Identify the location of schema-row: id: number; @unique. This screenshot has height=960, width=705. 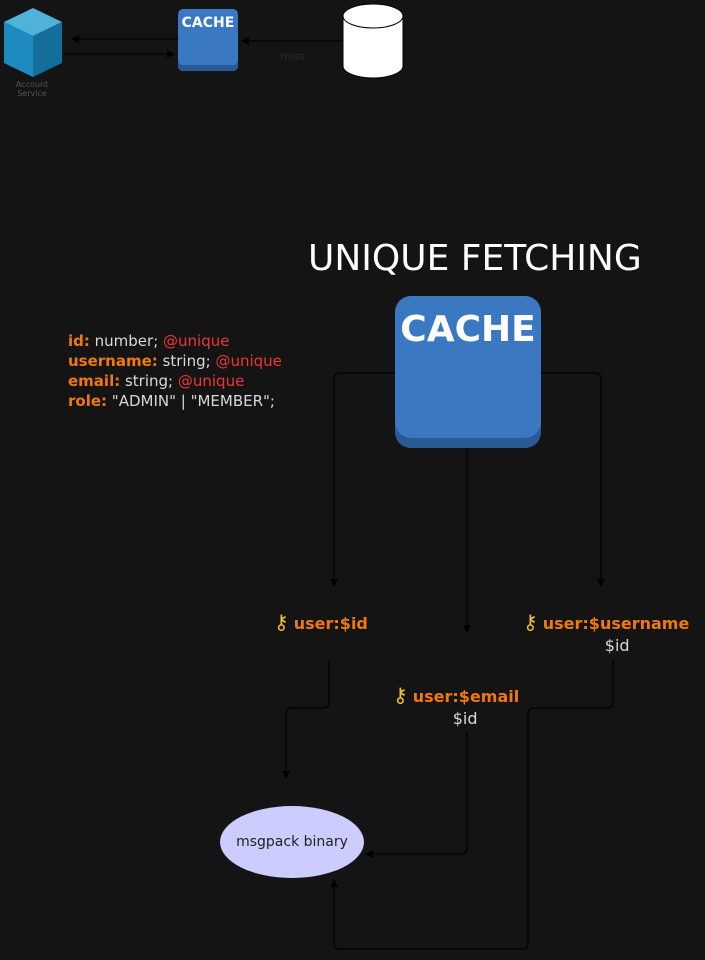
(175, 341).